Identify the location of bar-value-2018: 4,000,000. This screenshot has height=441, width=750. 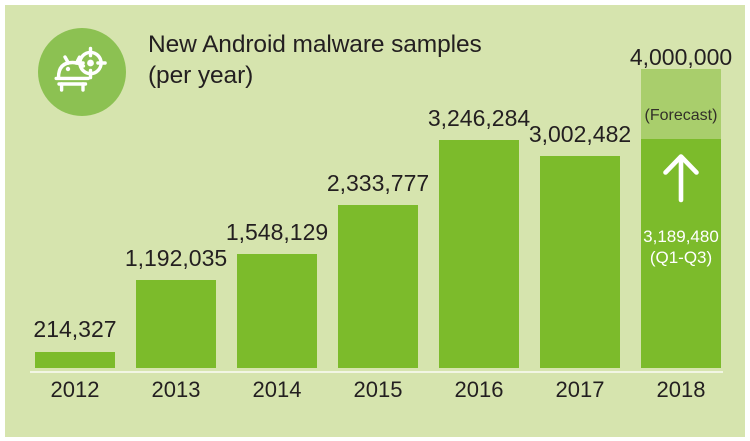
(681, 57).